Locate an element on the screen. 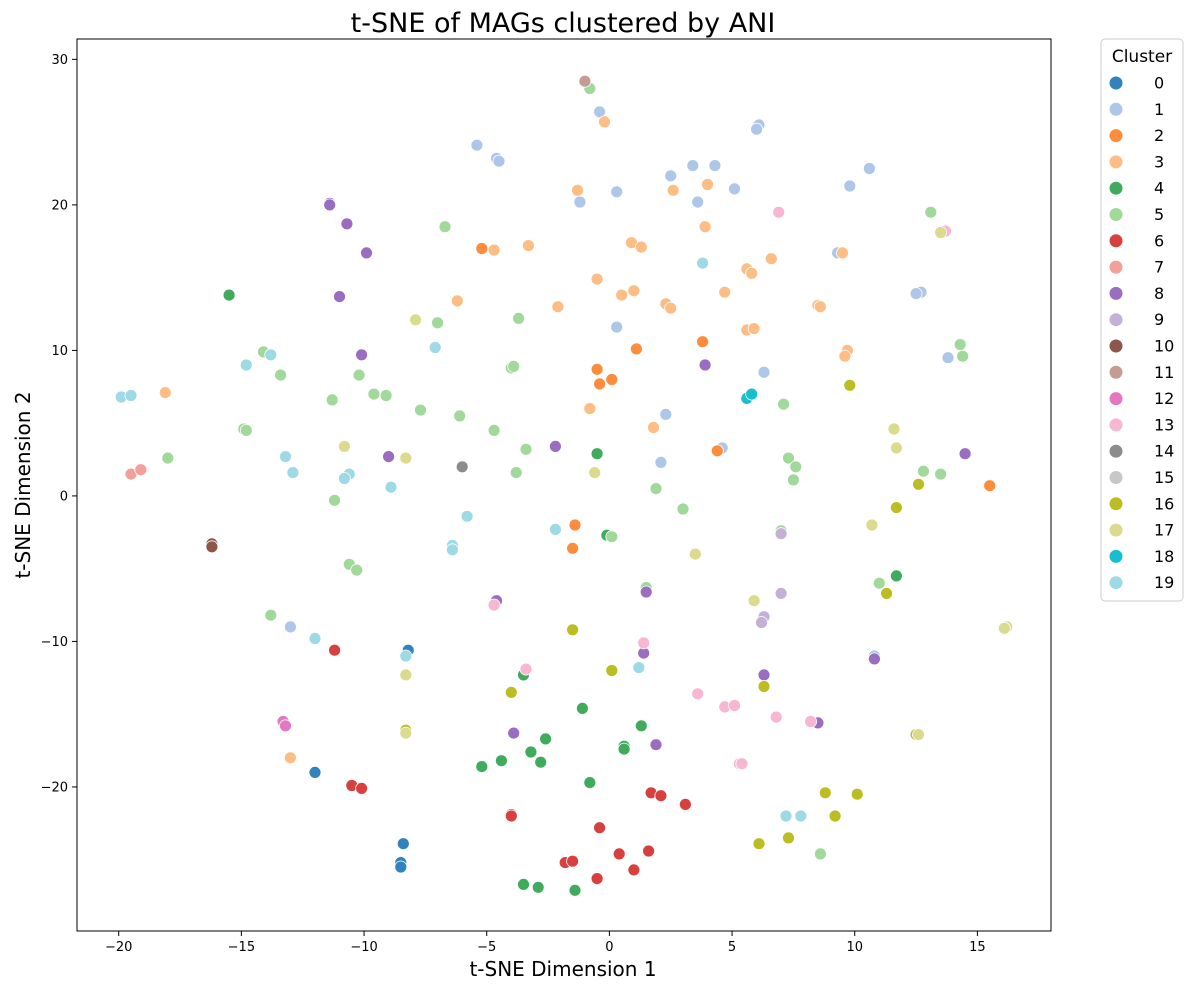 The height and width of the screenshot is (989, 1192). legend-label: 5 is located at coordinates (1159, 214).